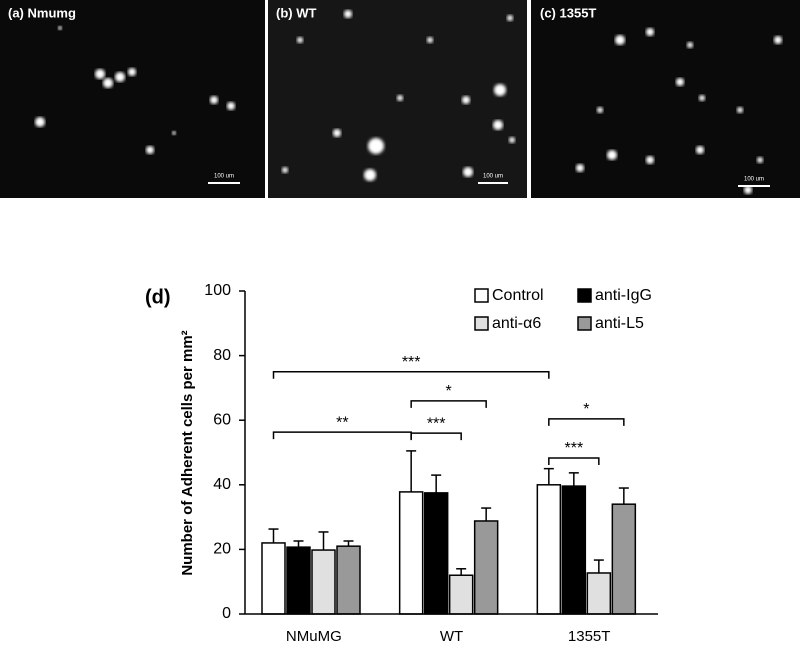 Image resolution: width=800 pixels, height=656 pixels. What do you see at coordinates (222, 549) in the screenshot?
I see `y-tick-label: 20` at bounding box center [222, 549].